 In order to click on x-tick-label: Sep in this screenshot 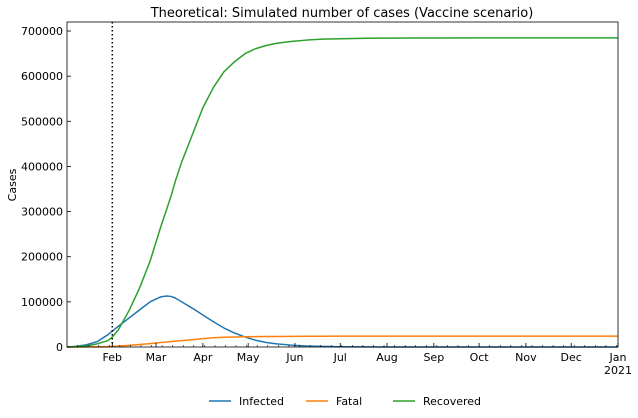, I will do `click(433, 357)`.